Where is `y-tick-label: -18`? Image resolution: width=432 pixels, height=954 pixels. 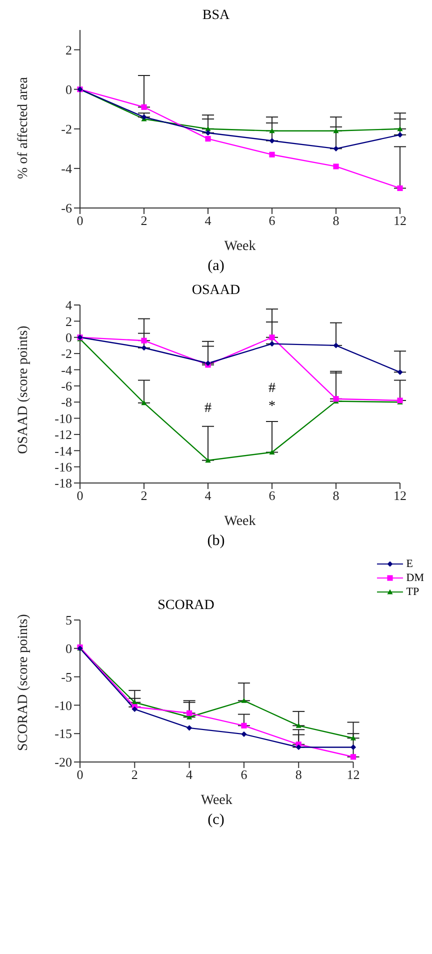 y-tick-label: -18 is located at coordinates (63, 483).